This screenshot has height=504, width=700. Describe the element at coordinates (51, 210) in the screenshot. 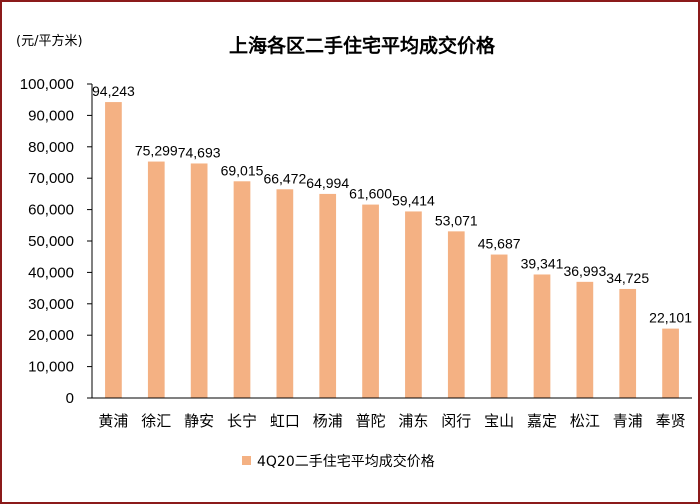

I see `y-tick-label: 60,000` at that location.